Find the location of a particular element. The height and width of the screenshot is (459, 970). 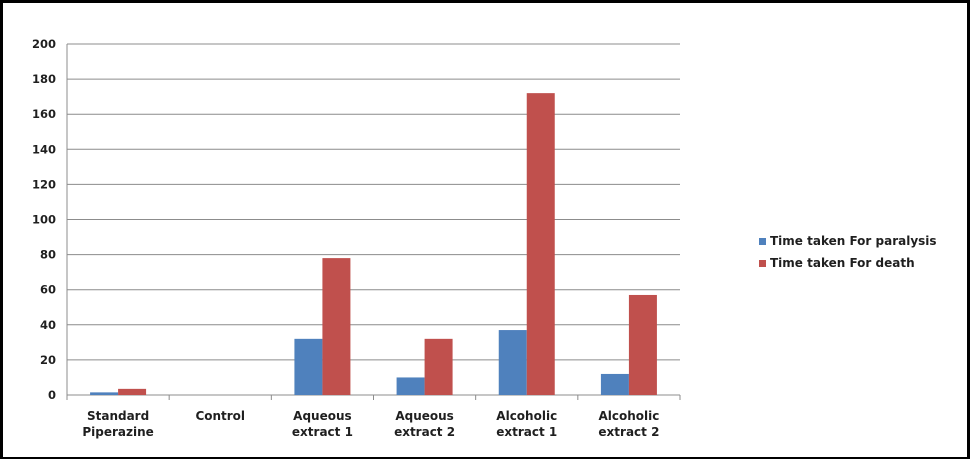

x-category-label: Standard is located at coordinates (118, 416).